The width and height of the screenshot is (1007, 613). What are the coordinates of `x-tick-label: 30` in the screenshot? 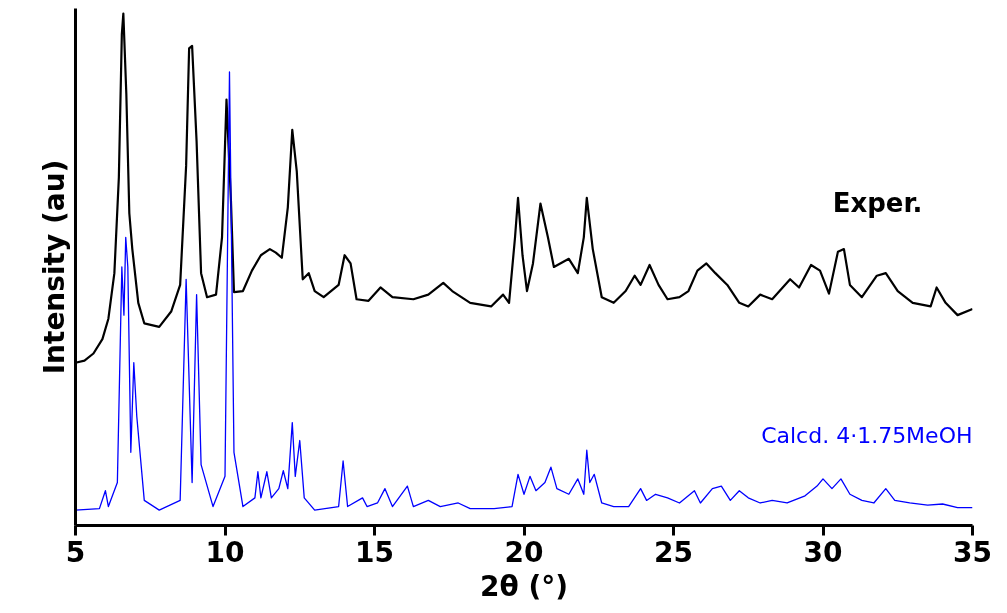 It's located at (823, 552).